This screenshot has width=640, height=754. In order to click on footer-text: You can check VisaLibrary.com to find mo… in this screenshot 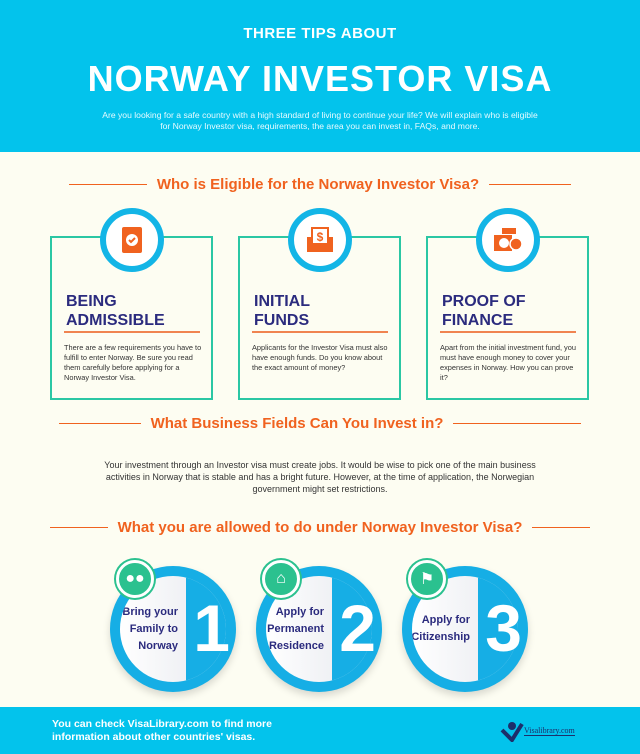, I will do `click(162, 730)`.